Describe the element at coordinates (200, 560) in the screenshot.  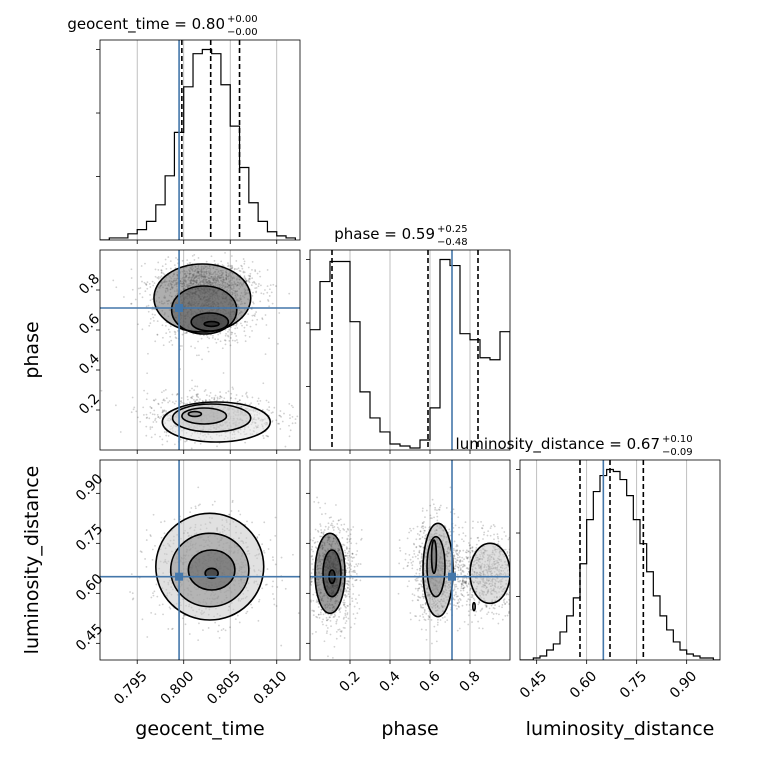
I see `panel-border` at that location.